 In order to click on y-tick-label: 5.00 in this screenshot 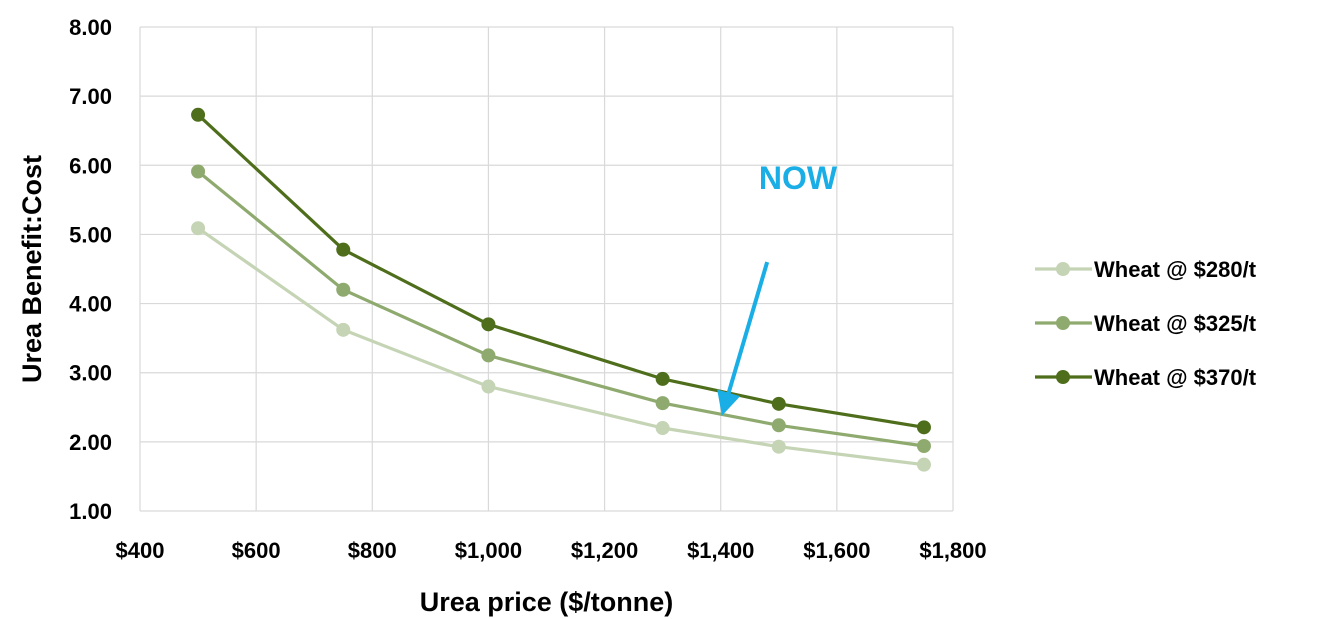, I will do `click(90, 234)`.